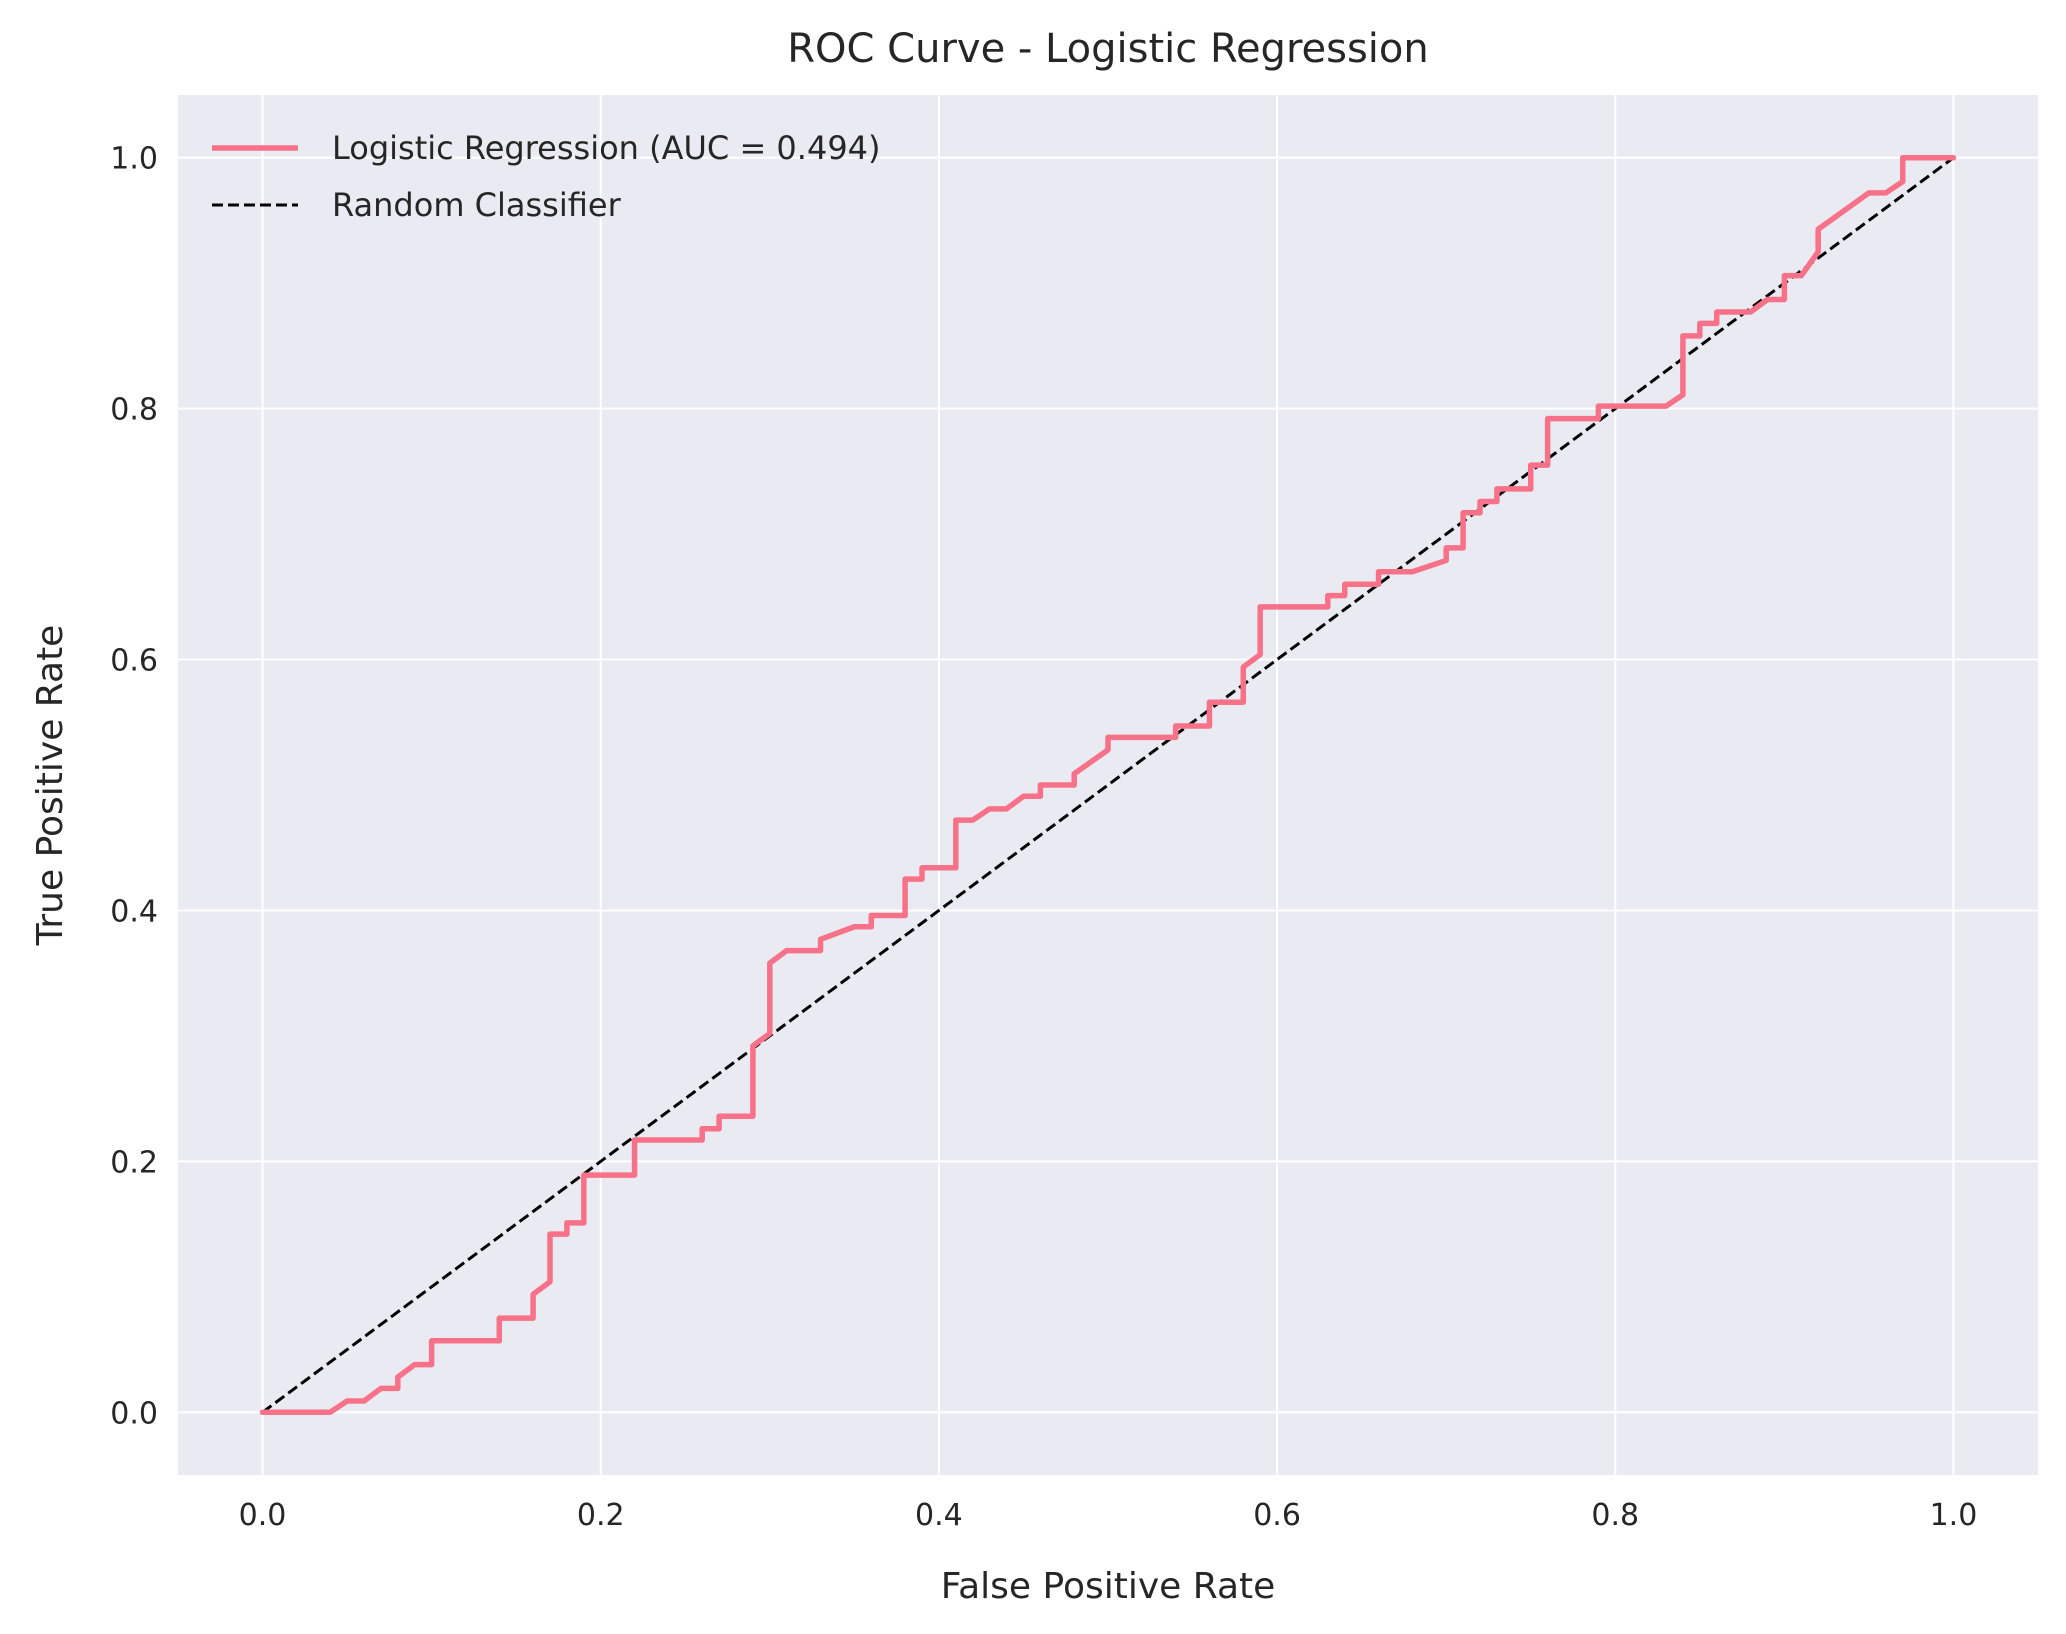  What do you see at coordinates (1277, 1515) in the screenshot?
I see `x-tick-label: 0.6` at bounding box center [1277, 1515].